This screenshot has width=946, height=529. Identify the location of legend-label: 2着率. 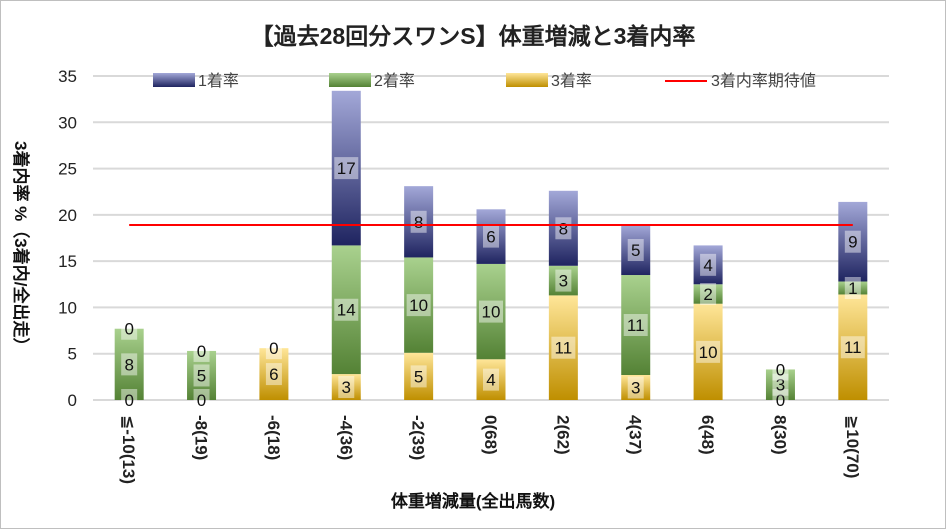
(394, 81).